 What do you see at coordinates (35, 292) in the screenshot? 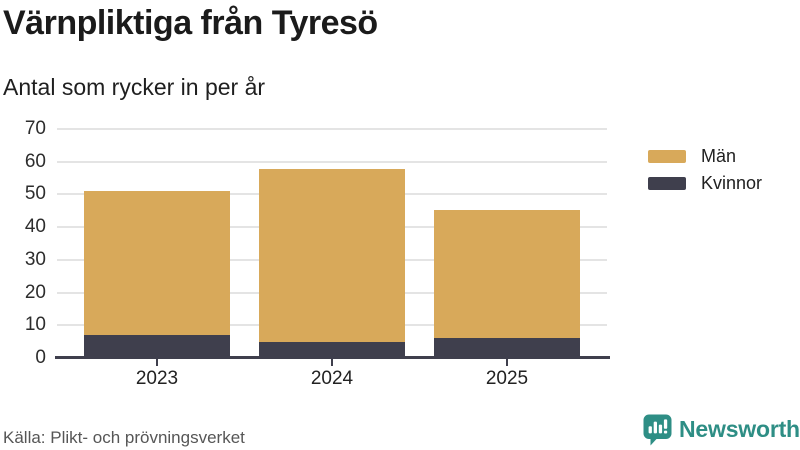
I see `y-axis-tick-label: 20` at bounding box center [35, 292].